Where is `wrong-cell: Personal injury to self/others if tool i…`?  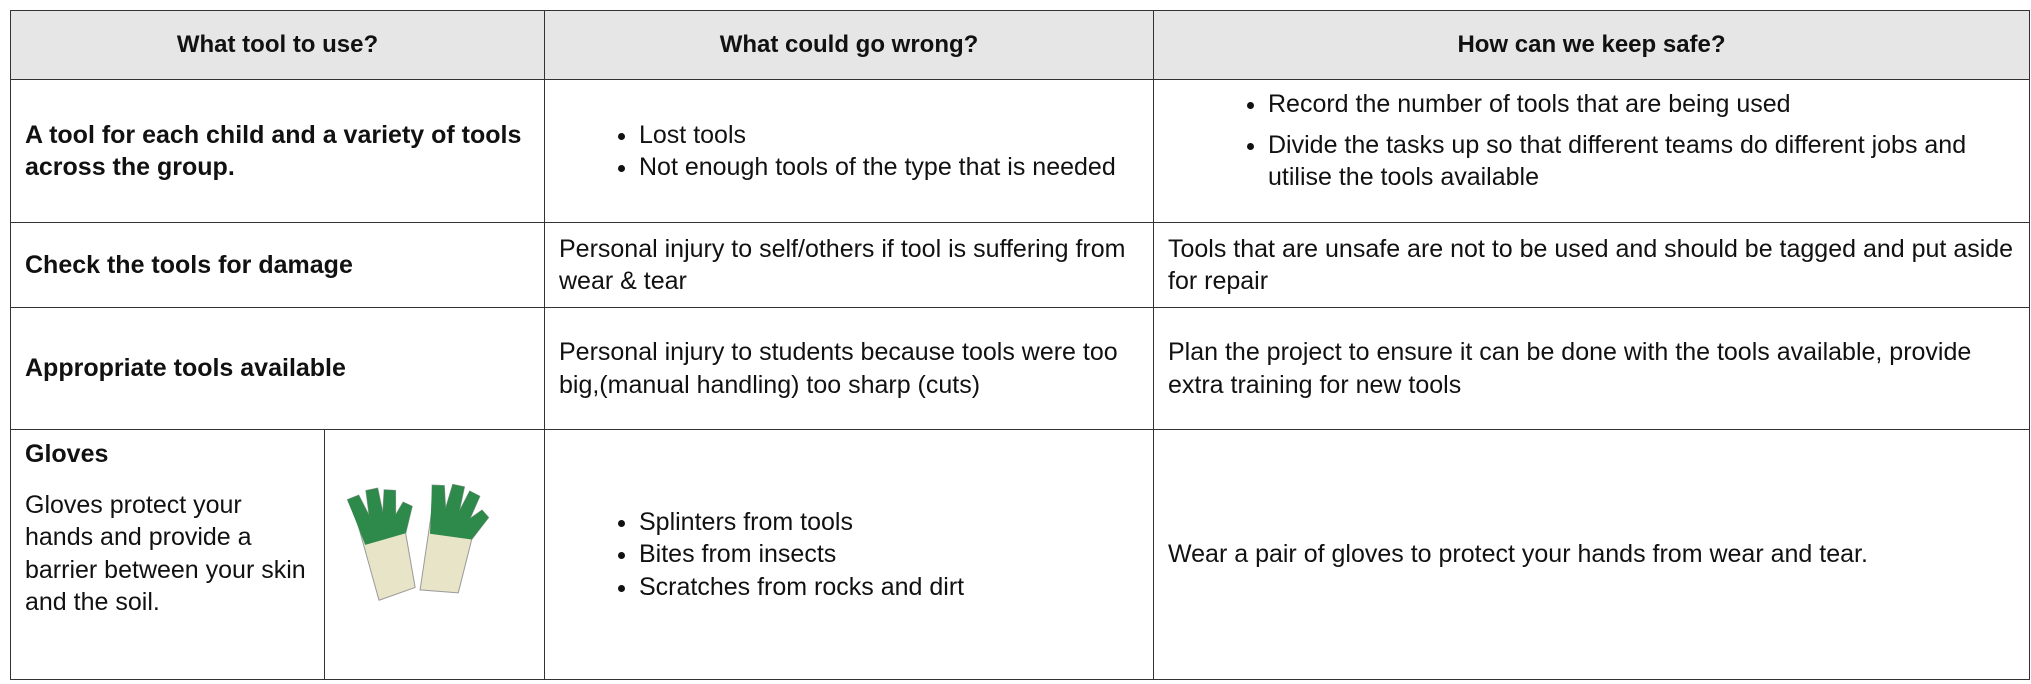 wrong-cell: Personal injury to self/others if tool i… is located at coordinates (849, 265).